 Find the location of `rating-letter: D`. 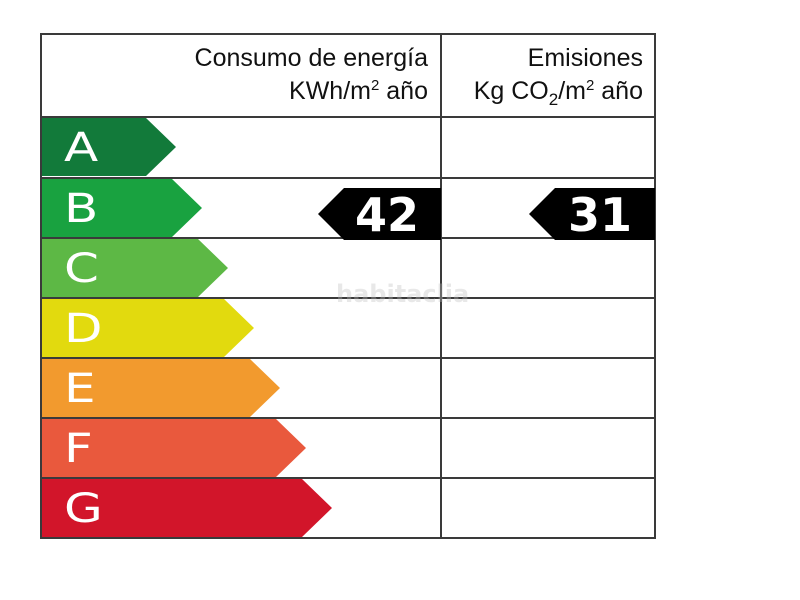

rating-letter: D is located at coordinates (84, 329).